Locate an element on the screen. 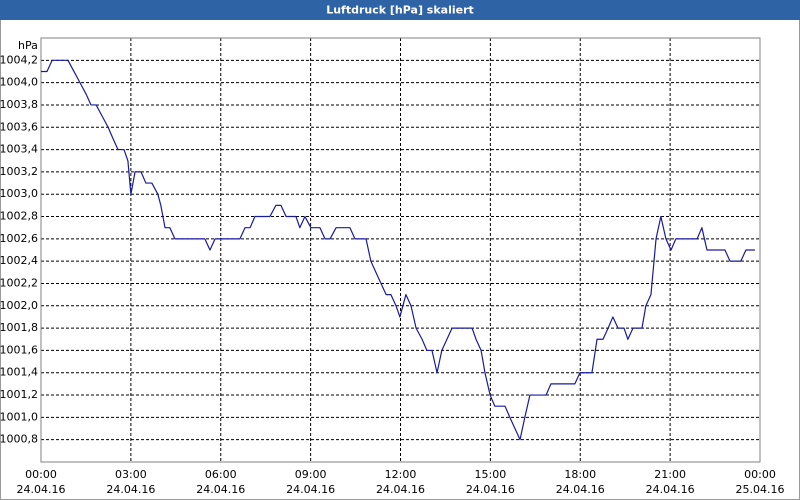  y-tick-label: 1001,6 is located at coordinates (19, 349).